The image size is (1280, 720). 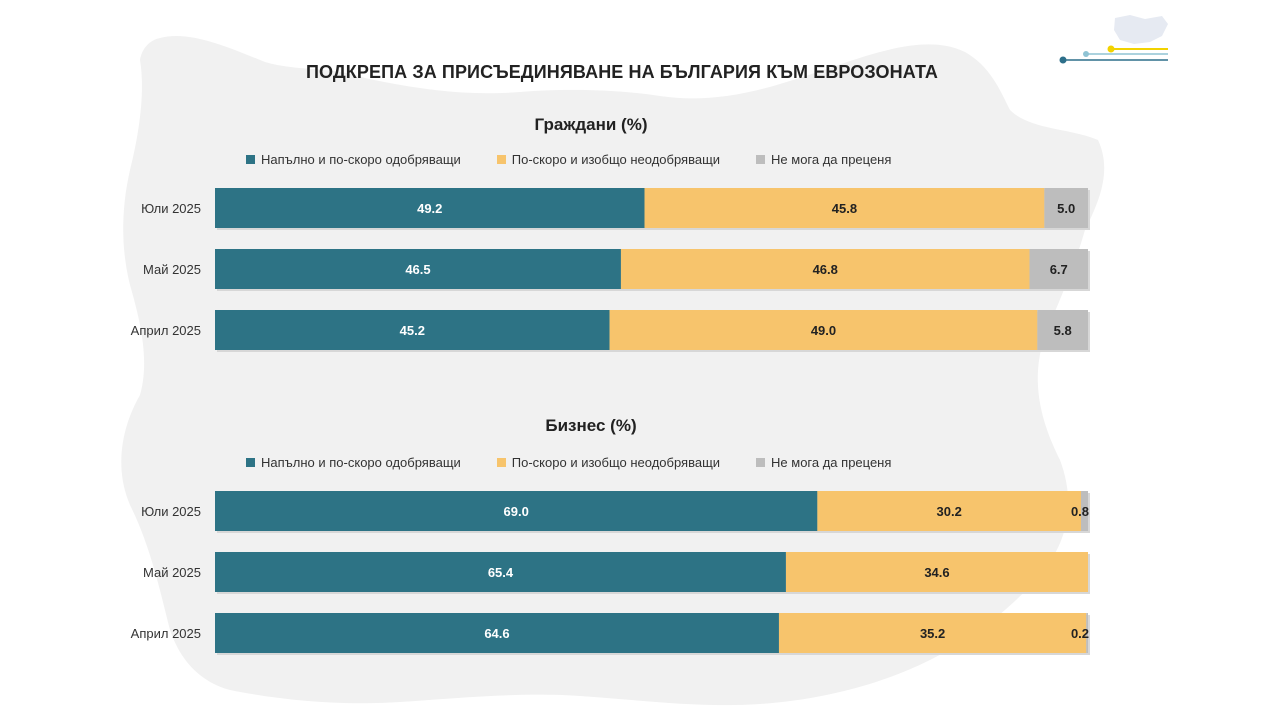 I want to click on chart-title-citizens: Граждани (%), so click(x=591, y=124).